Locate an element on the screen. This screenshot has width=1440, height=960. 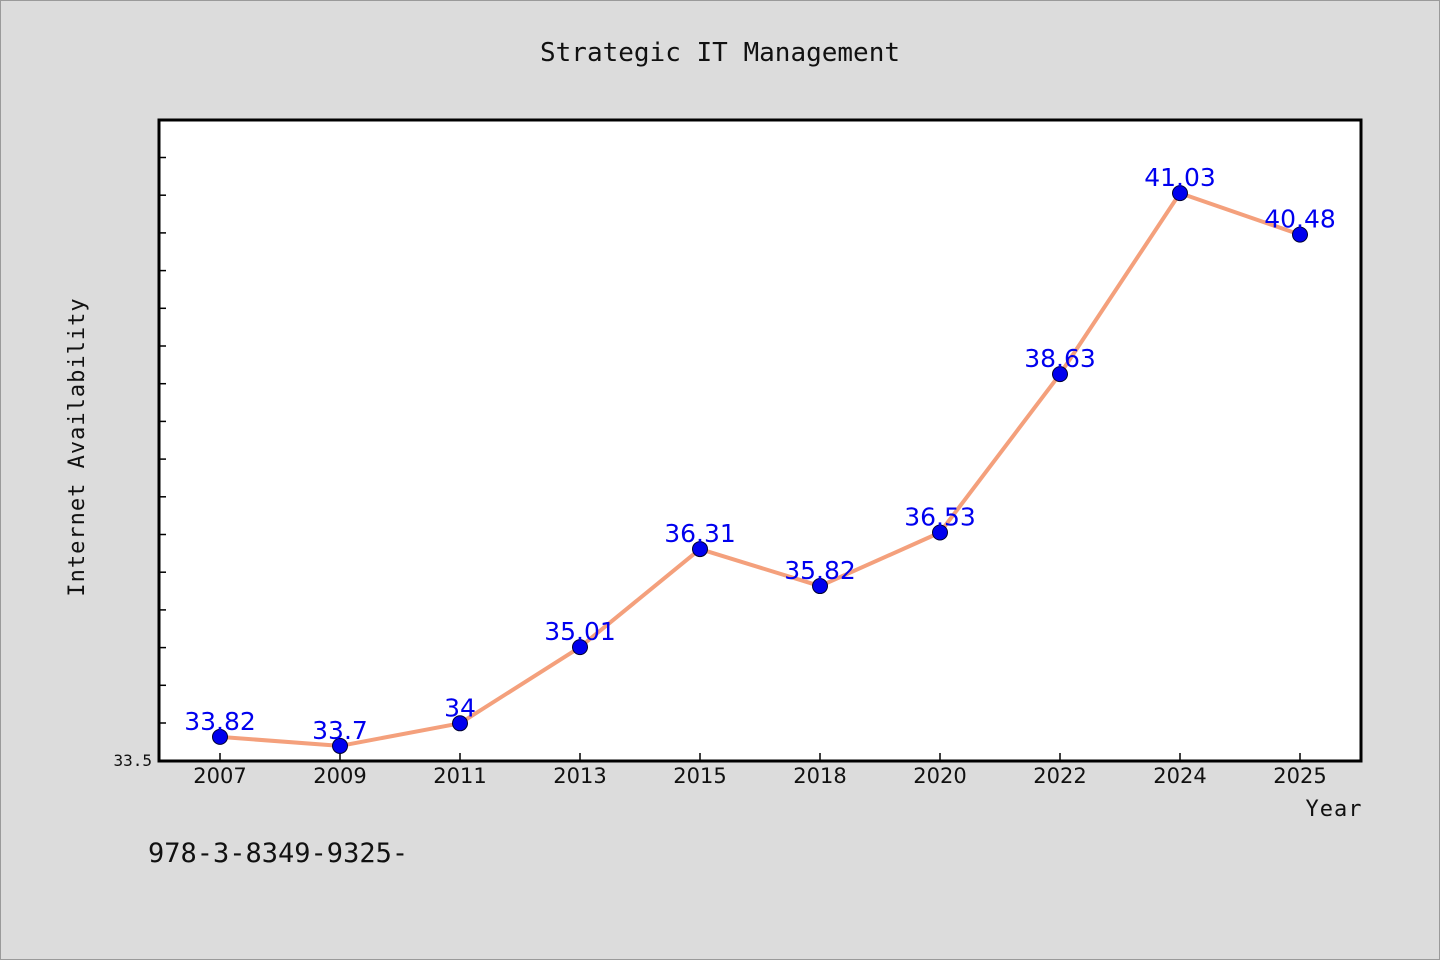
x-tick-label: 2022 is located at coordinates (1059, 776).